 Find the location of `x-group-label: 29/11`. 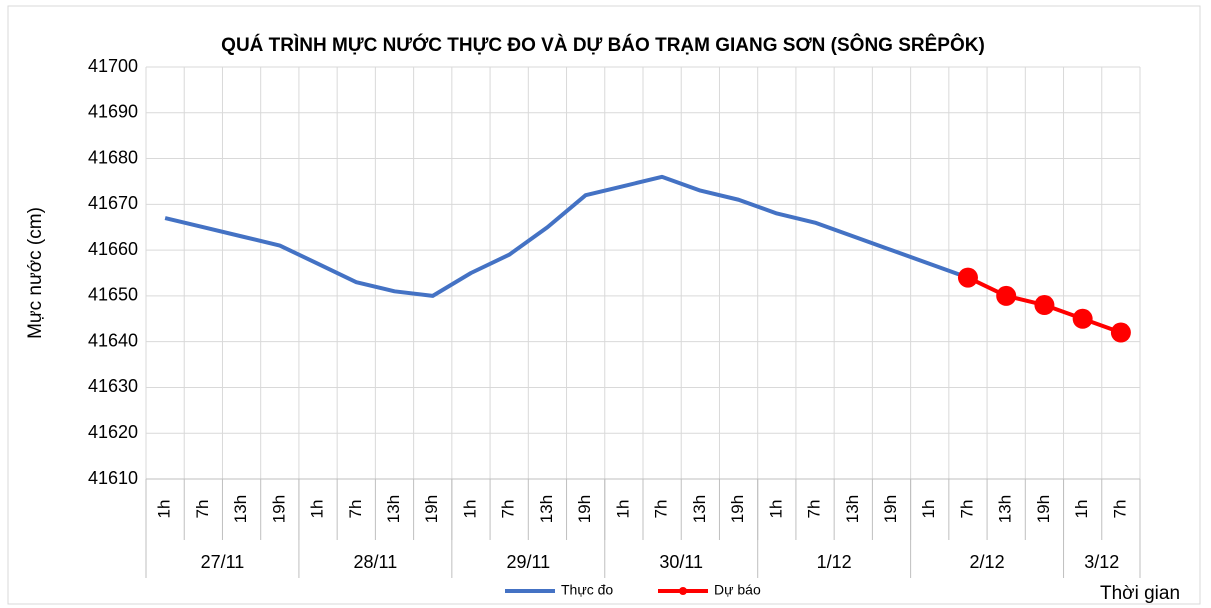

x-group-label: 29/11 is located at coordinates (528, 562).